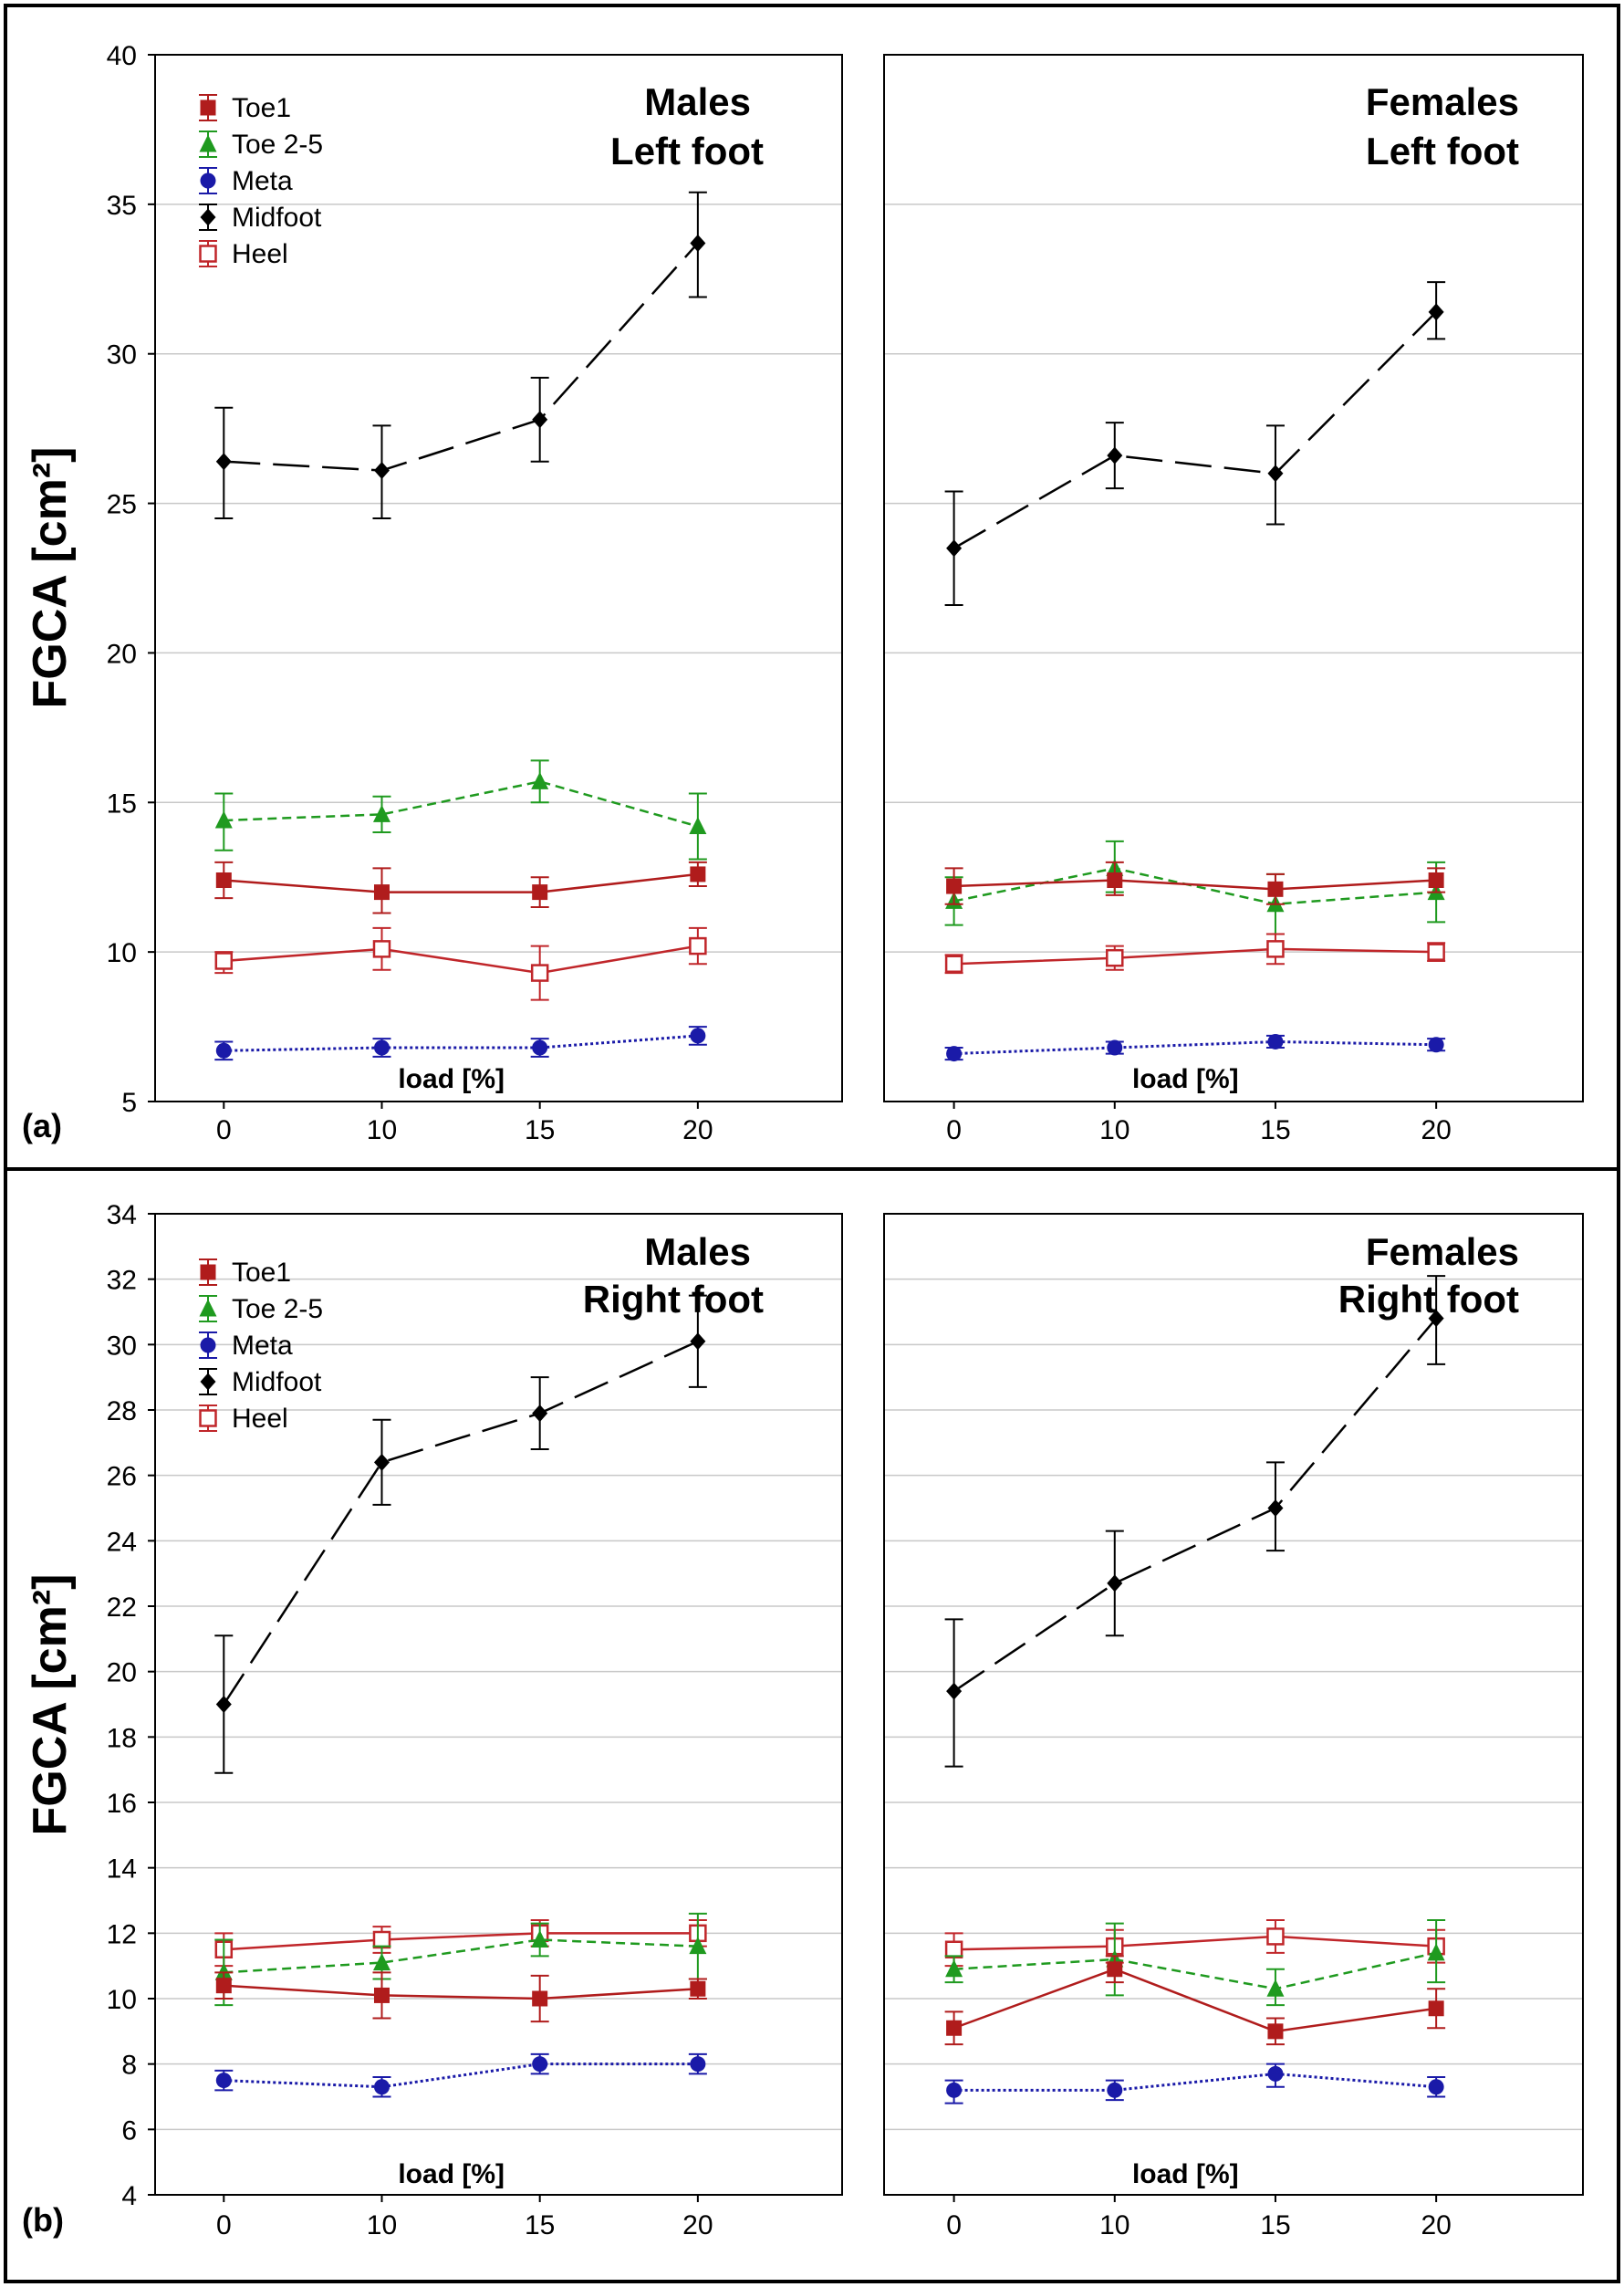  I want to click on y-tick-label: 18, so click(122, 1738).